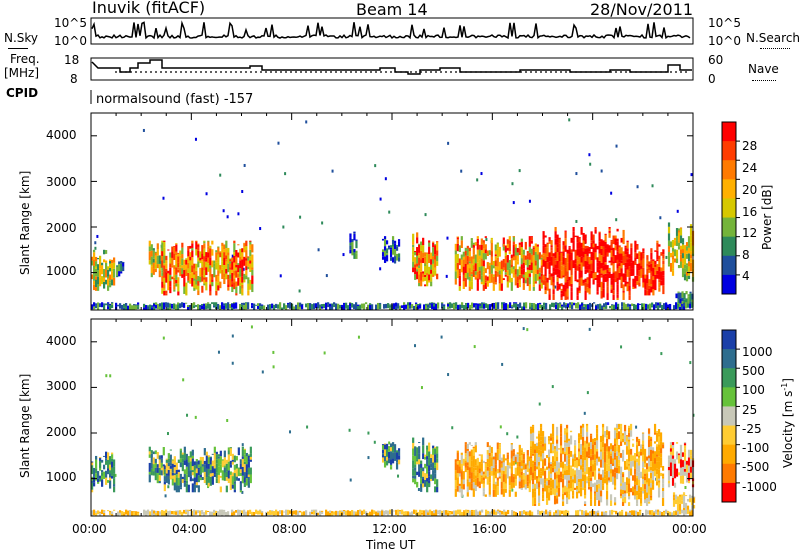  Describe the element at coordinates (25, 59) in the screenshot. I see `freq-label: Freq.` at that location.